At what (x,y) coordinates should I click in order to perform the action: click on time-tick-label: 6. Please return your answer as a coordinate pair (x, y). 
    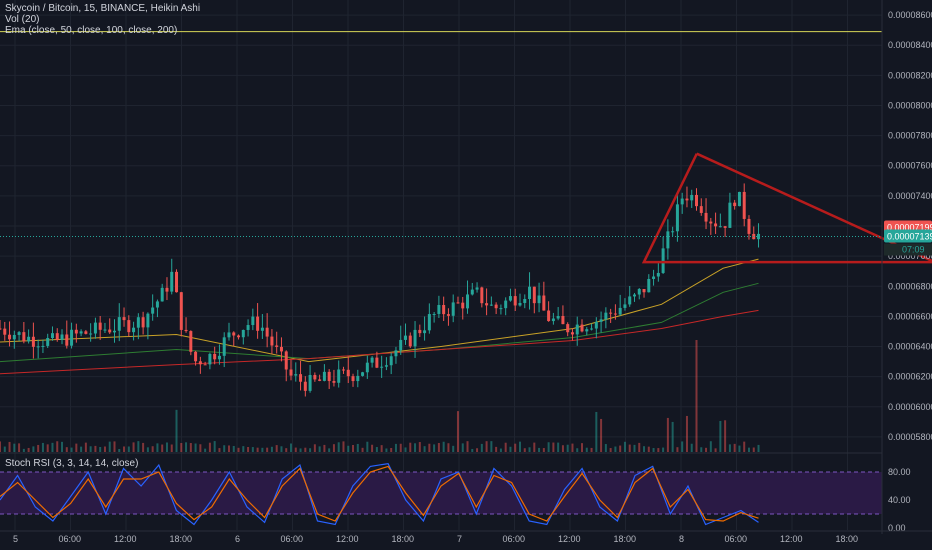
    Looking at the image, I should click on (237, 539).